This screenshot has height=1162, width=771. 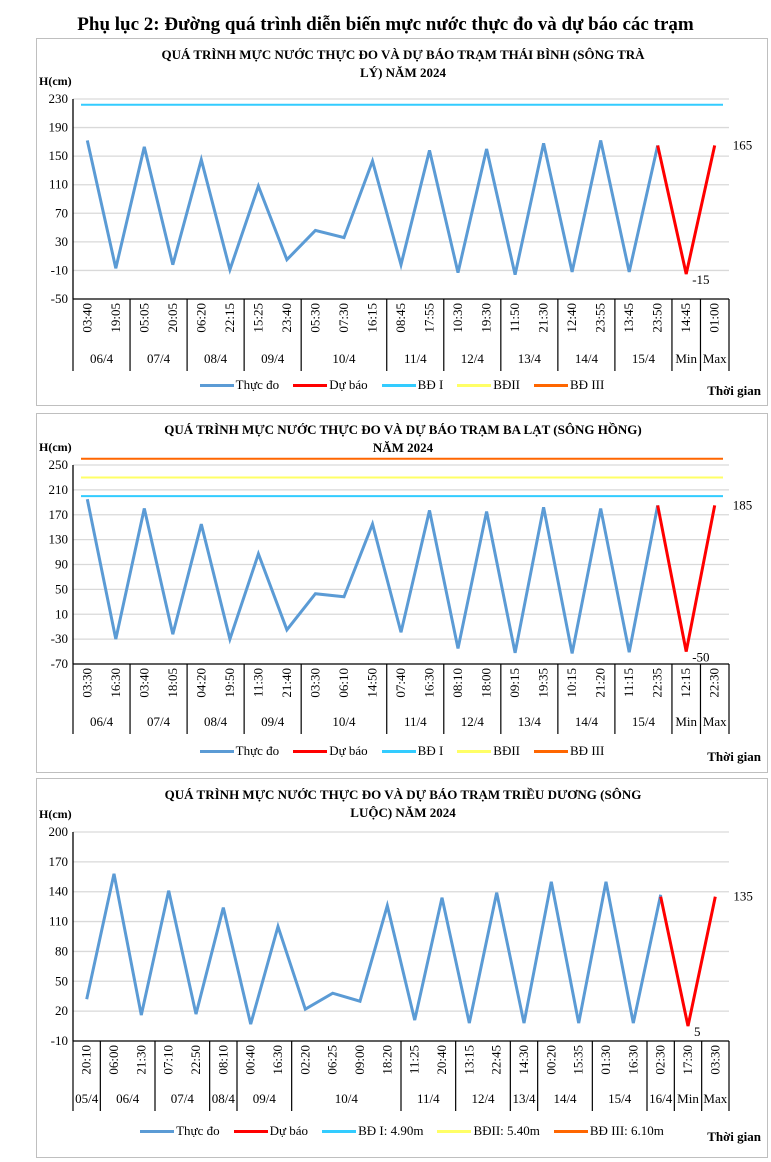 I want to click on chart-title: LÝ) NĂM 2024, so click(x=403, y=72).